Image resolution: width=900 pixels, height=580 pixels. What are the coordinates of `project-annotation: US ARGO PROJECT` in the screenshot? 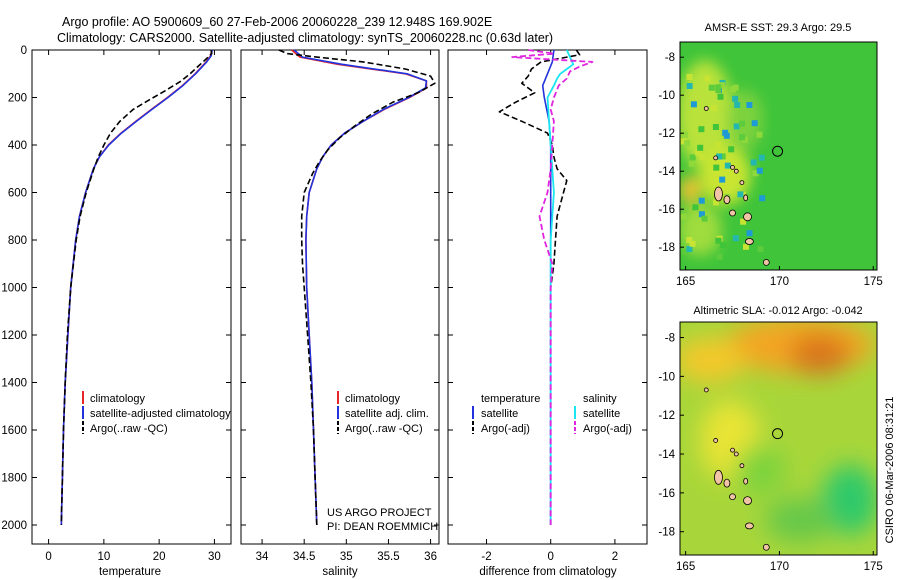 It's located at (379, 513).